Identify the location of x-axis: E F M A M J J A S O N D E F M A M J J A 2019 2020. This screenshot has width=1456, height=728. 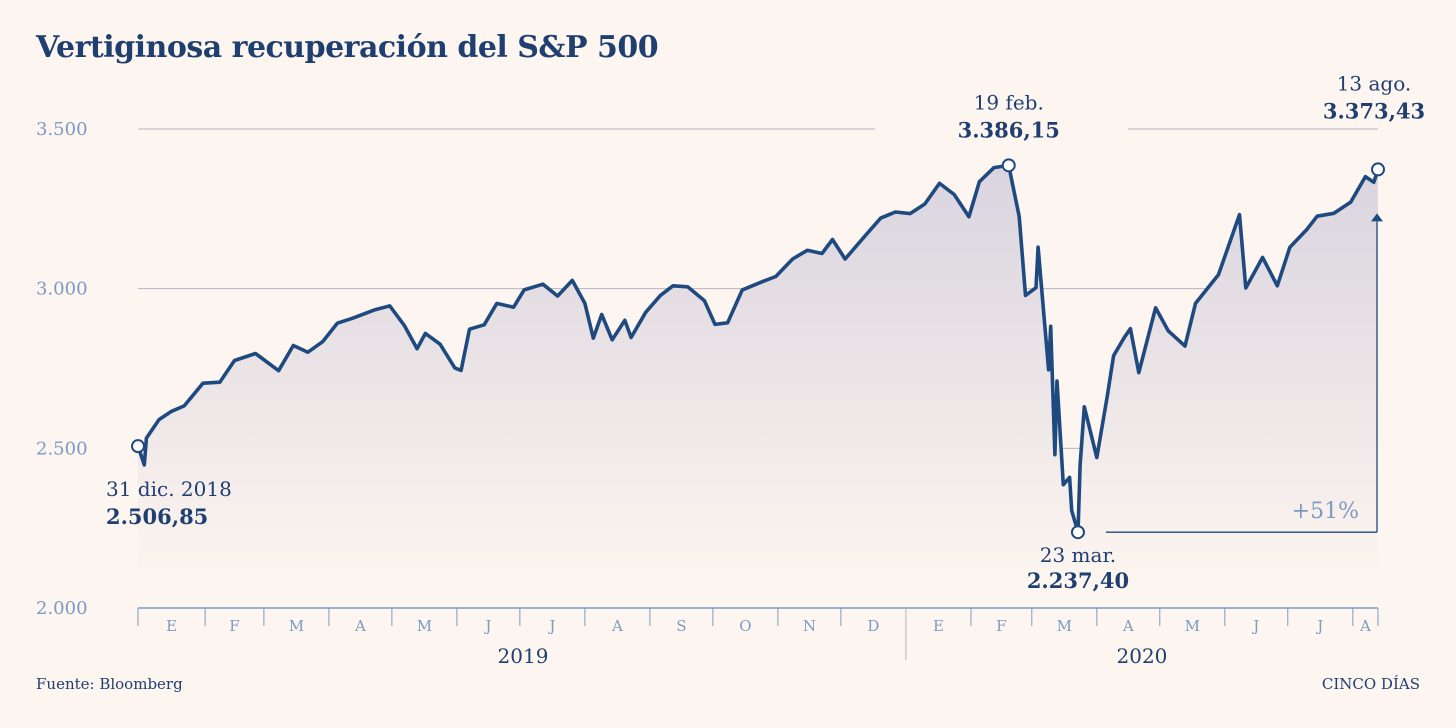
(758, 637).